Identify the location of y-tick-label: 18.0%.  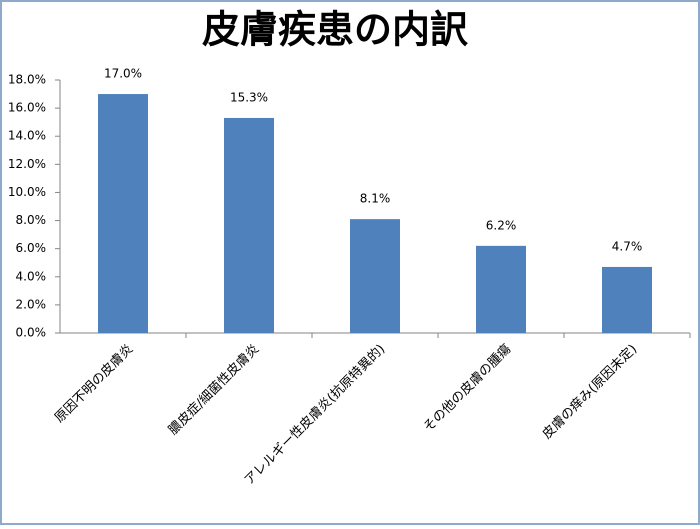
(27, 80).